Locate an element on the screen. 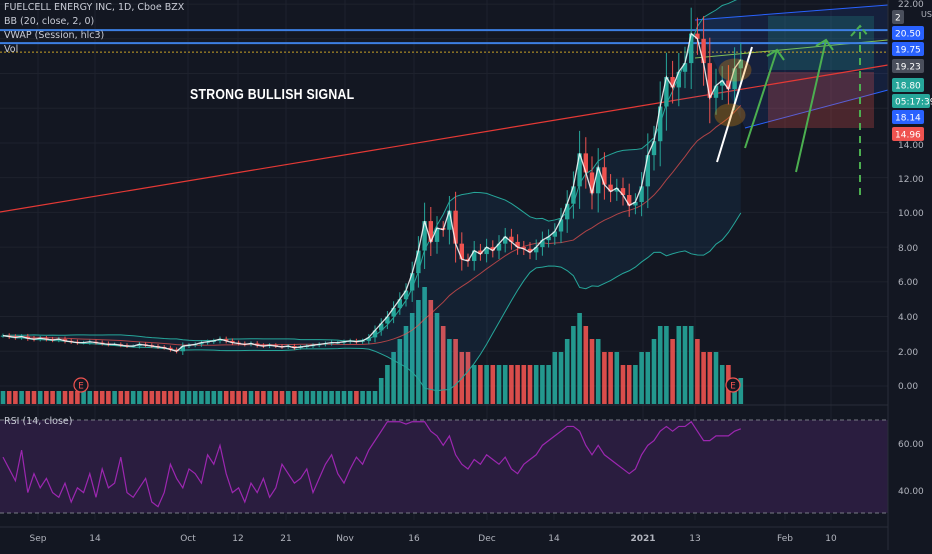  symbol-title: FUELCELL ENERGY INC, 1D, Cboe BZX is located at coordinates (94, 7).